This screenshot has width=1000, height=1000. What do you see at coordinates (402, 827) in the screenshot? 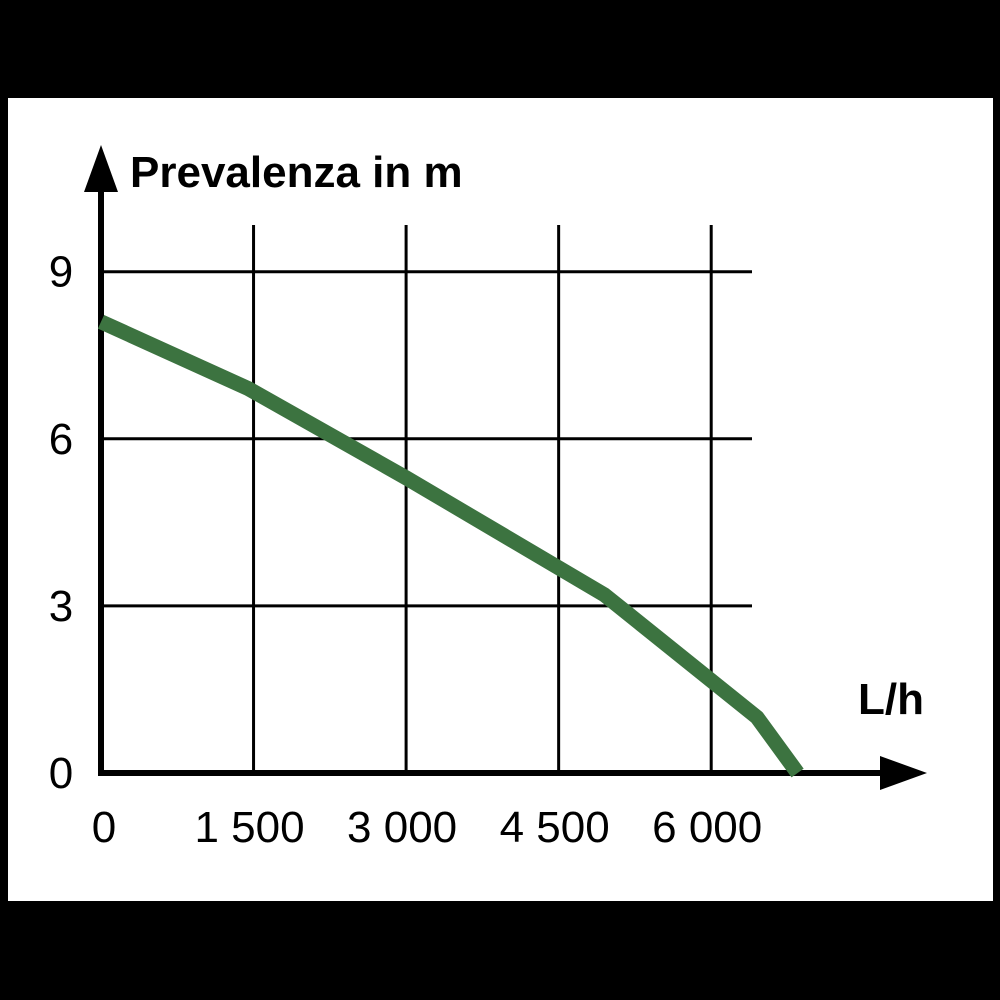
I see `x-tick-label: 3 000` at bounding box center [402, 827].